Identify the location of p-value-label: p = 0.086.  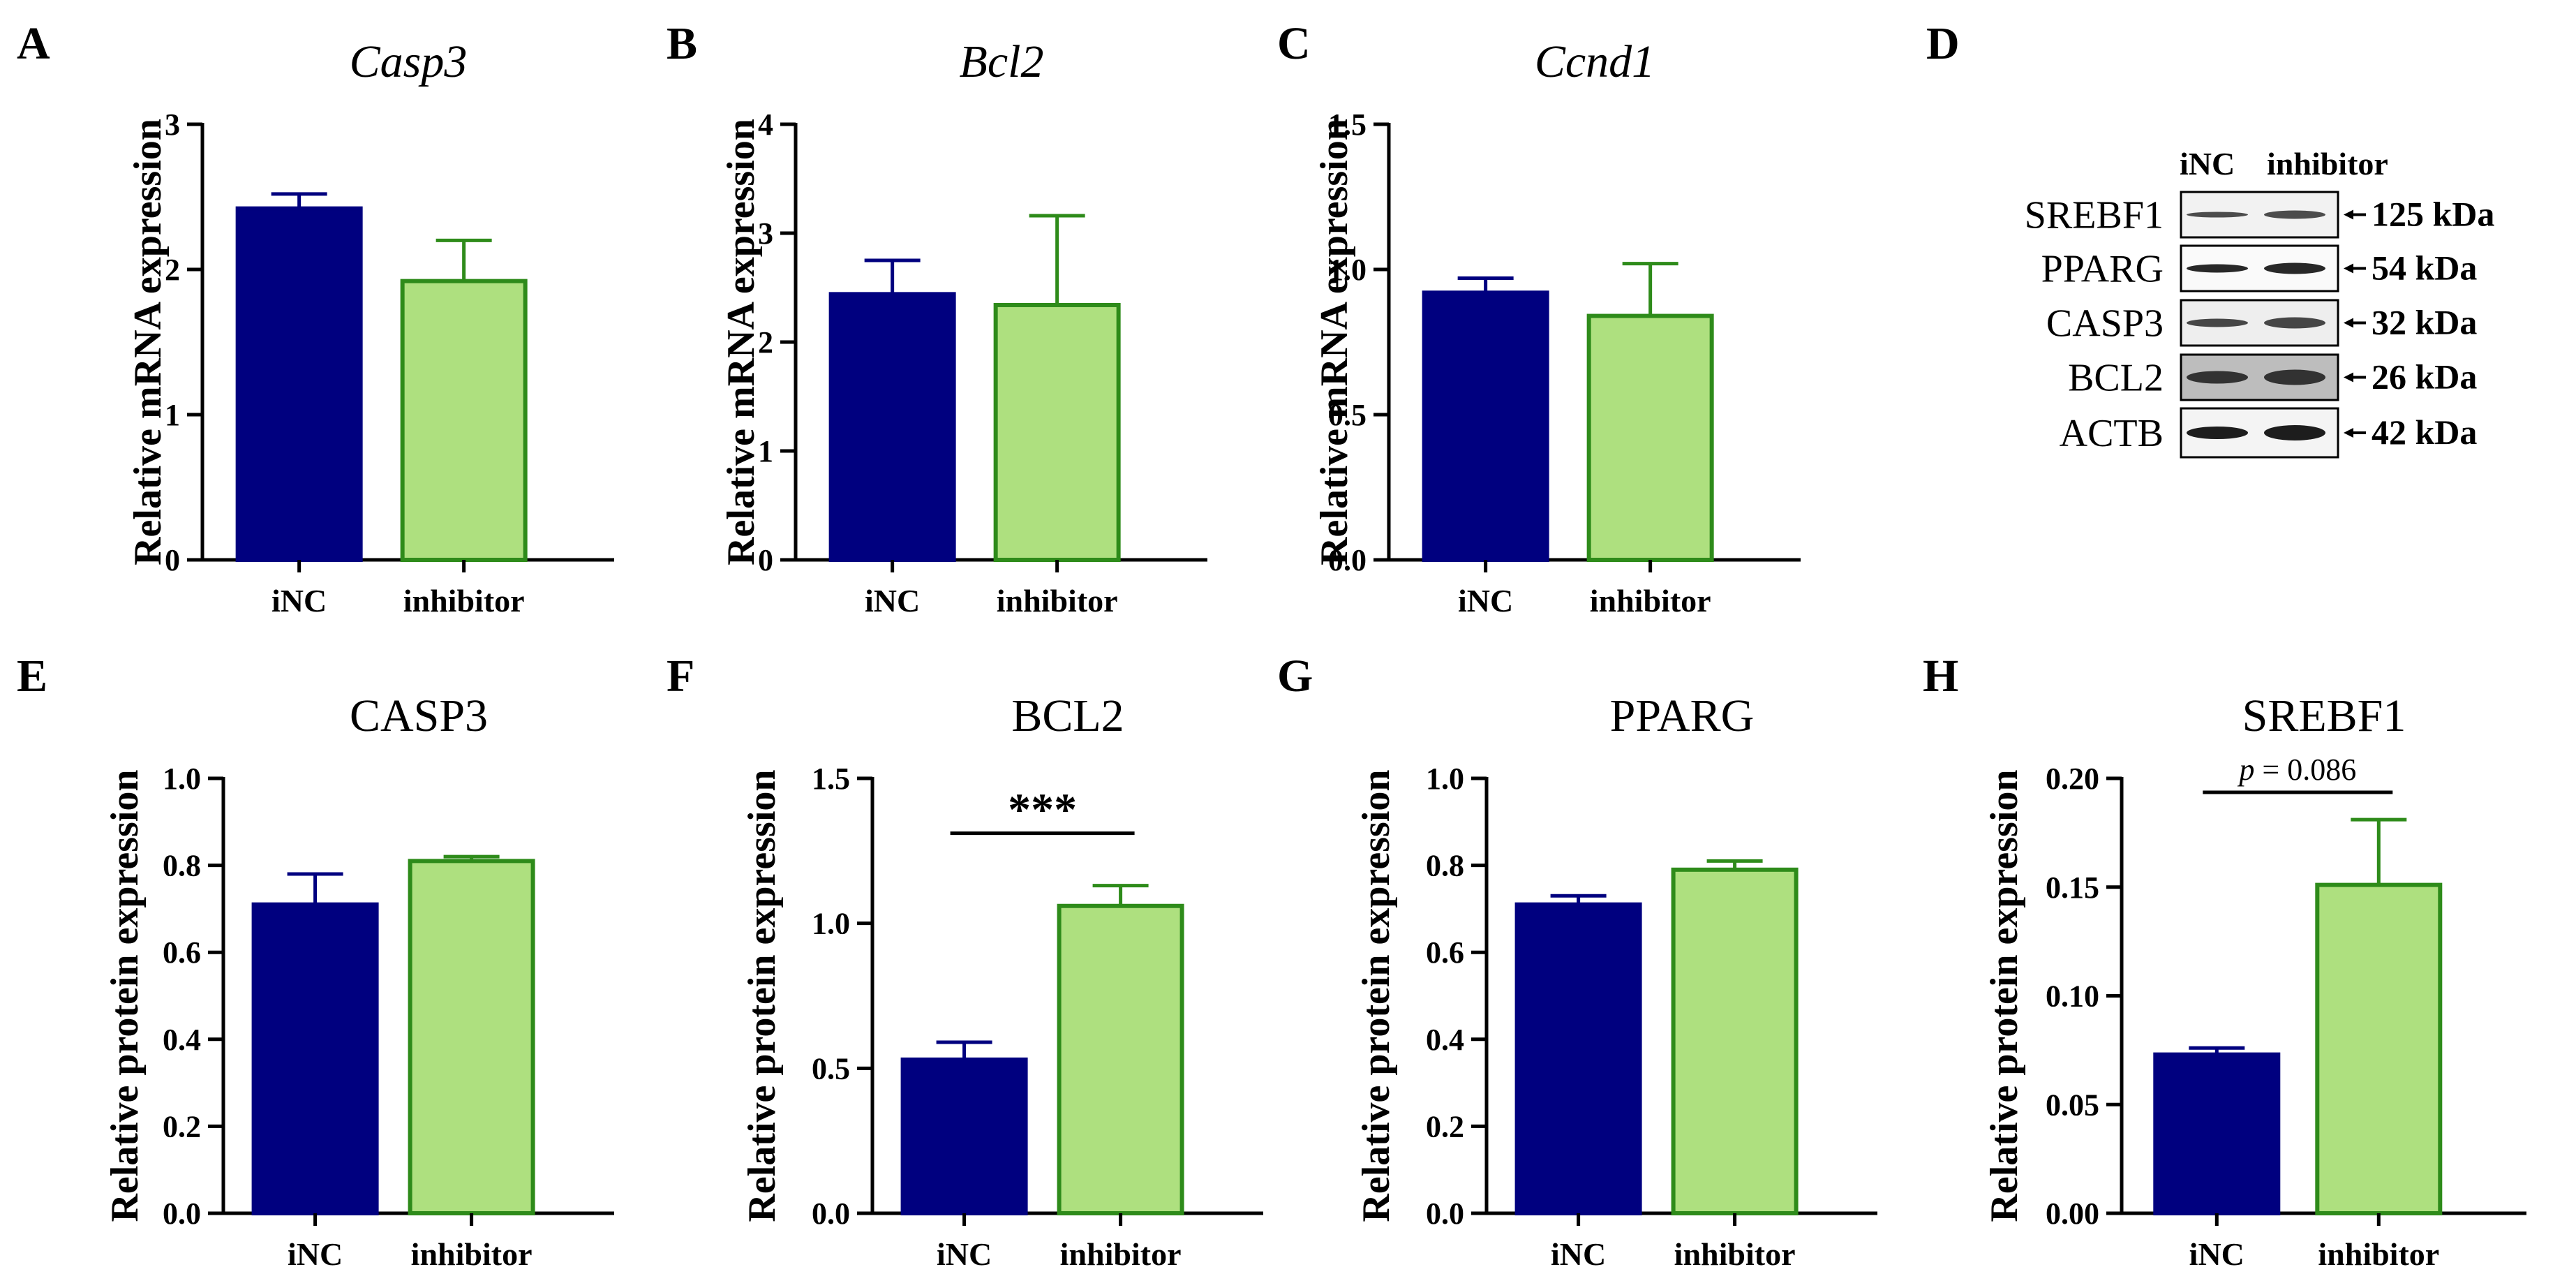
(2296, 770).